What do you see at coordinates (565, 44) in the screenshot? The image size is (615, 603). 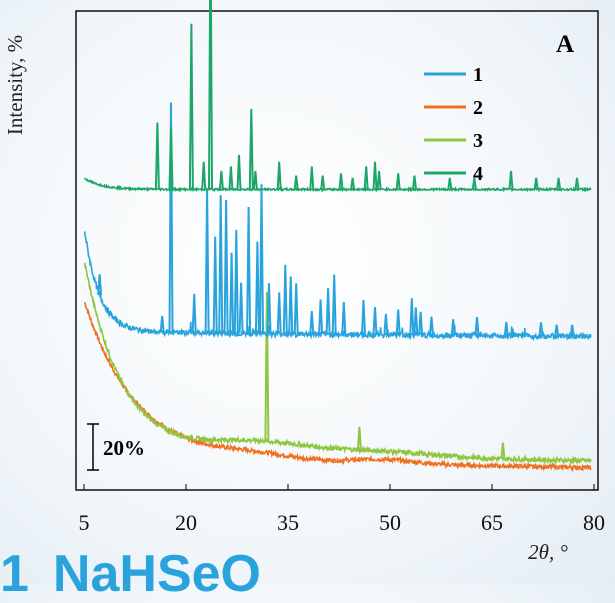 I see `panel-label: A` at bounding box center [565, 44].